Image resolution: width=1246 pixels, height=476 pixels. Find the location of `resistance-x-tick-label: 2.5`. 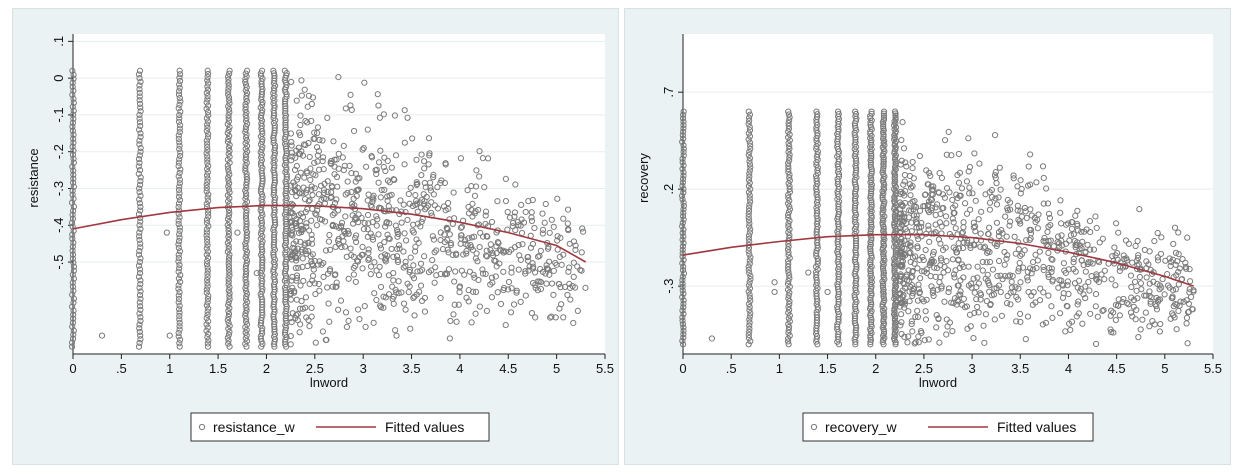

resistance-x-tick-label: 2.5 is located at coordinates (315, 368).